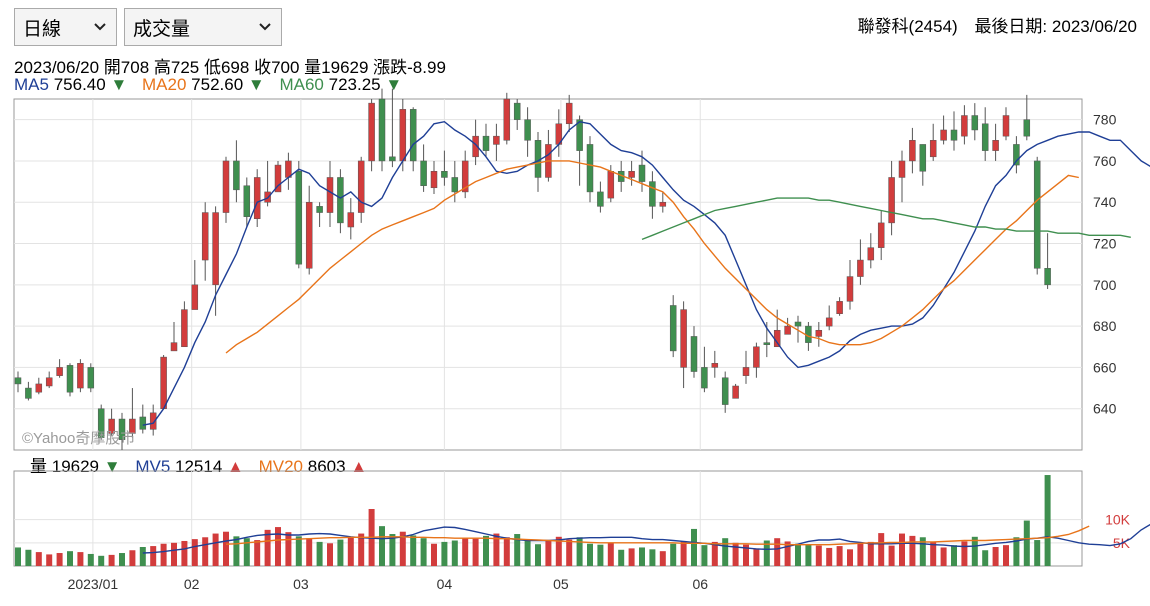 The width and height of the screenshot is (1150, 606). What do you see at coordinates (65, 27) in the screenshot?
I see `period-select: 日線` at bounding box center [65, 27].